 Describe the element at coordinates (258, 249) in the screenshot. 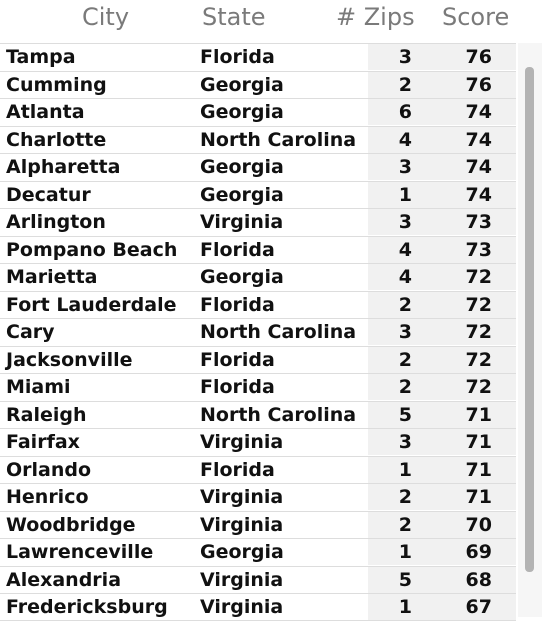

I see `table-row: Pompano Beach Florida 4 73` at that location.